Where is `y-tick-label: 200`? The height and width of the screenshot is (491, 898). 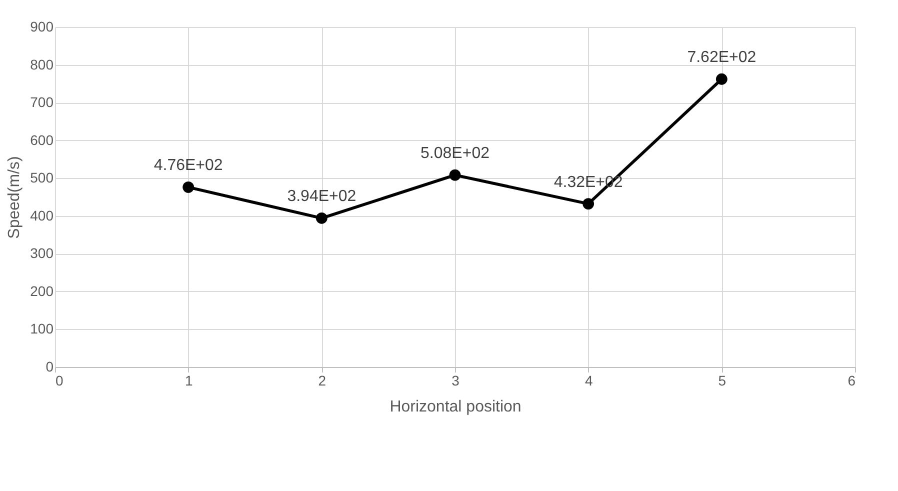
y-tick-label: 200 is located at coordinates (42, 290).